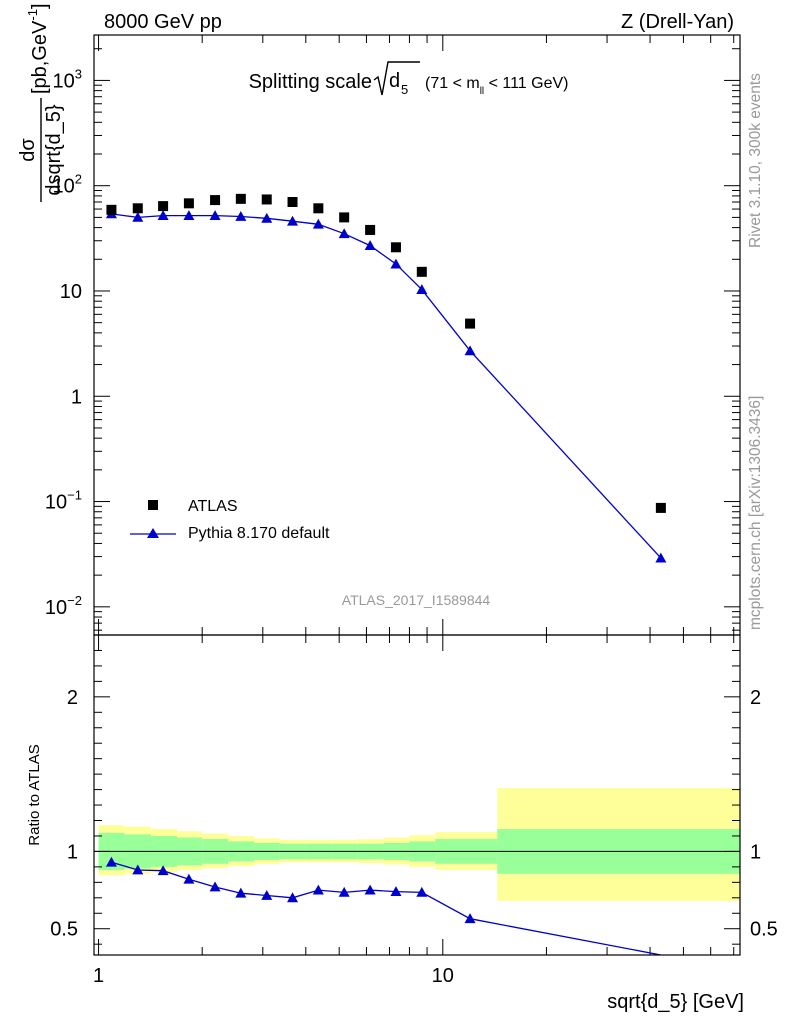 The image size is (786, 1024). I want to click on y-tick-label: 10⁻², so click(63, 606).